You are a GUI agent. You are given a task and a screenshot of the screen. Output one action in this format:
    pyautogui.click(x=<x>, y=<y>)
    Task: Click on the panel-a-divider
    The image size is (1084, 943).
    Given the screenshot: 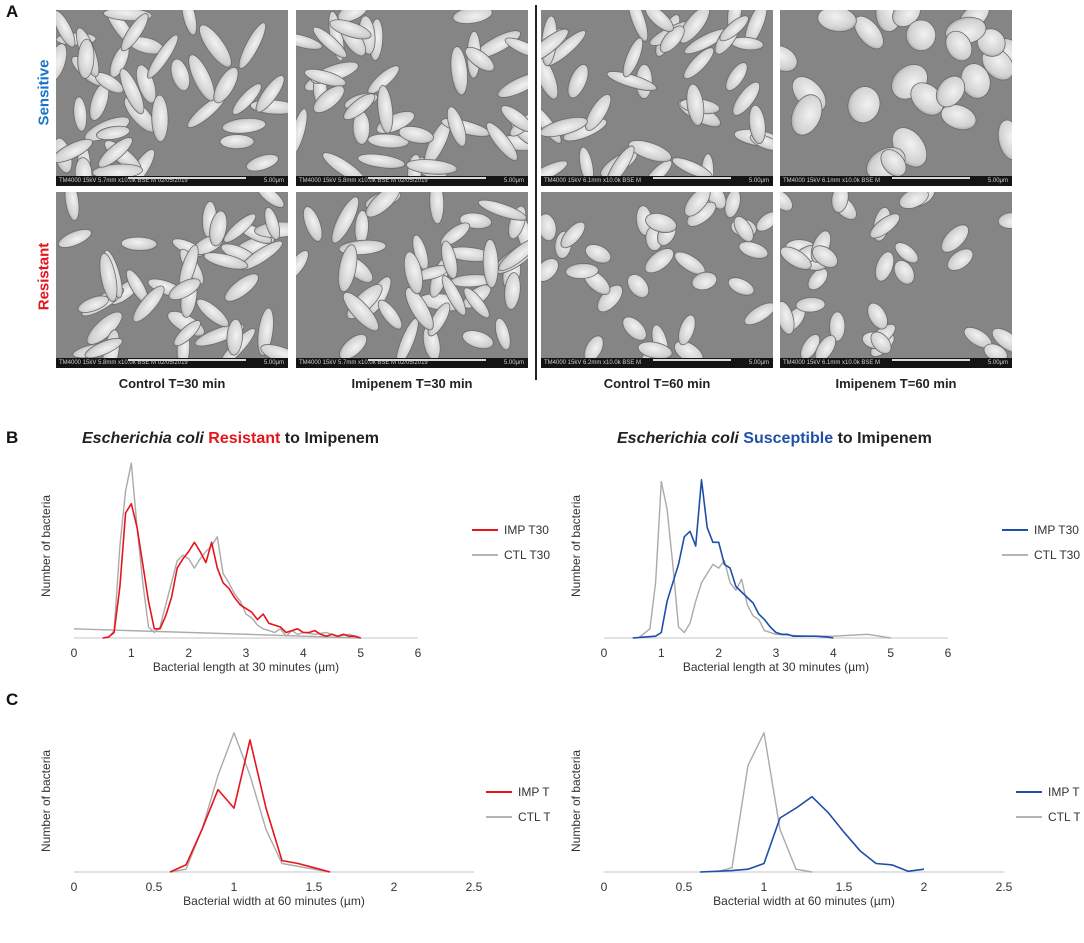 What is the action you would take?
    pyautogui.click(x=536, y=192)
    